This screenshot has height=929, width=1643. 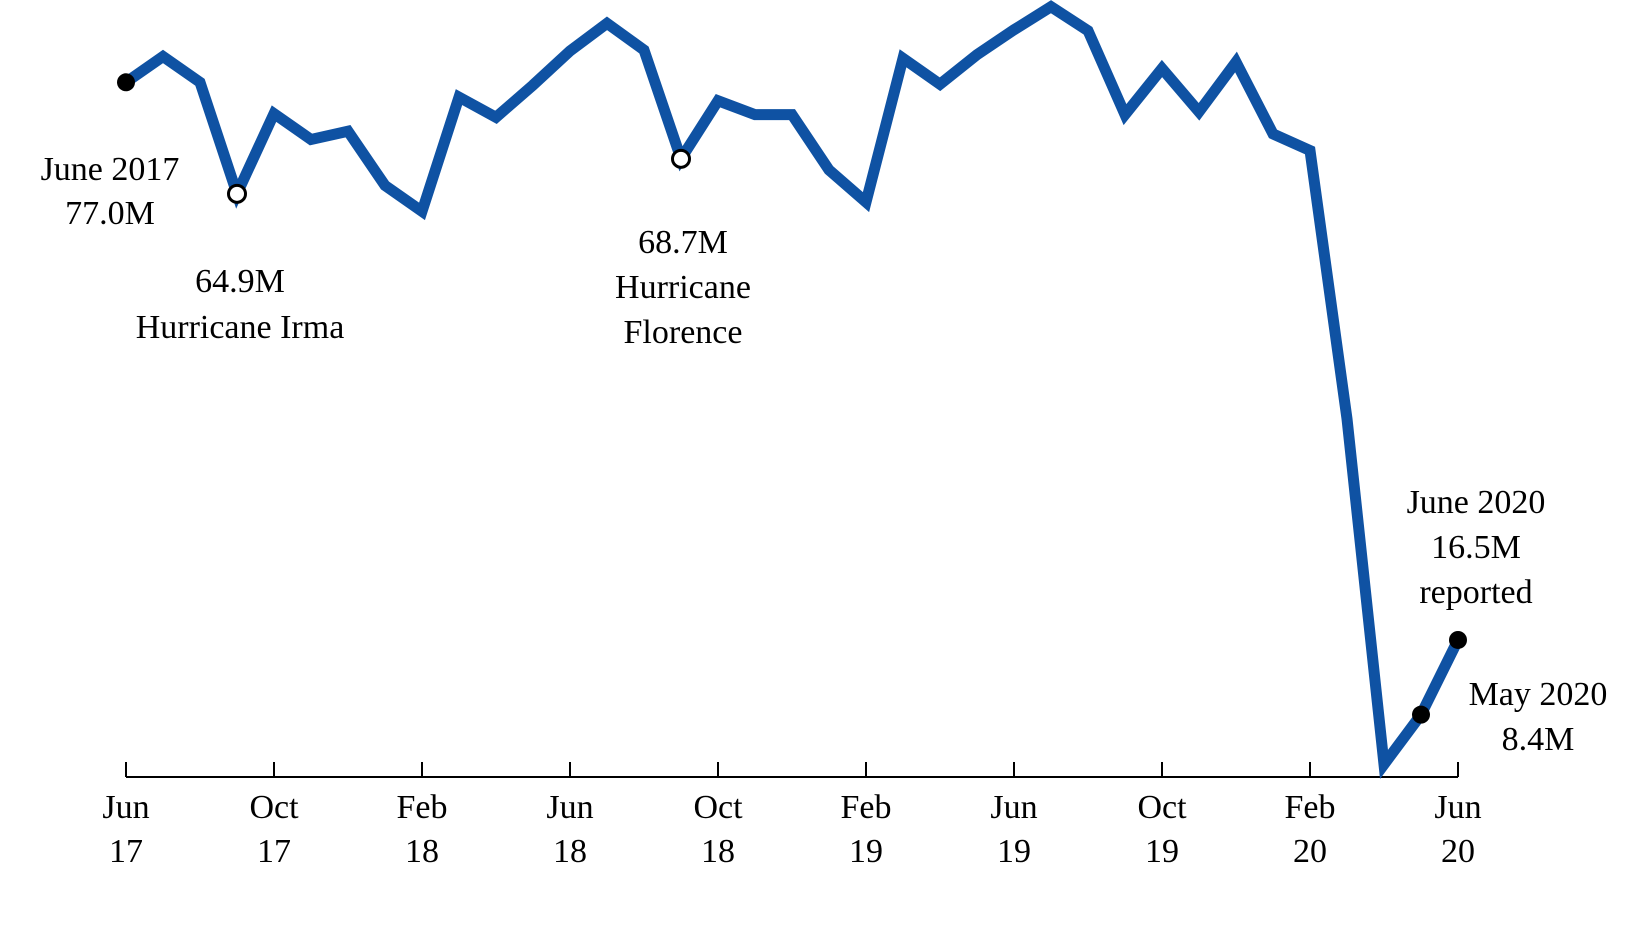 What do you see at coordinates (110, 169) in the screenshot?
I see `annotation-text: June 2017` at bounding box center [110, 169].